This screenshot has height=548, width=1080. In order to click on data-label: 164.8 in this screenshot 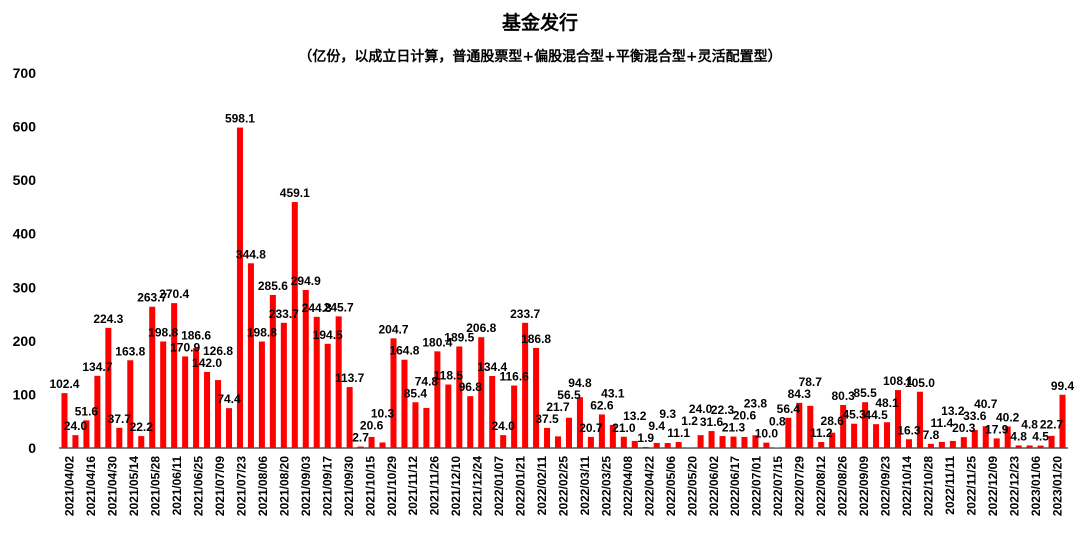, I will do `click(404, 351)`.